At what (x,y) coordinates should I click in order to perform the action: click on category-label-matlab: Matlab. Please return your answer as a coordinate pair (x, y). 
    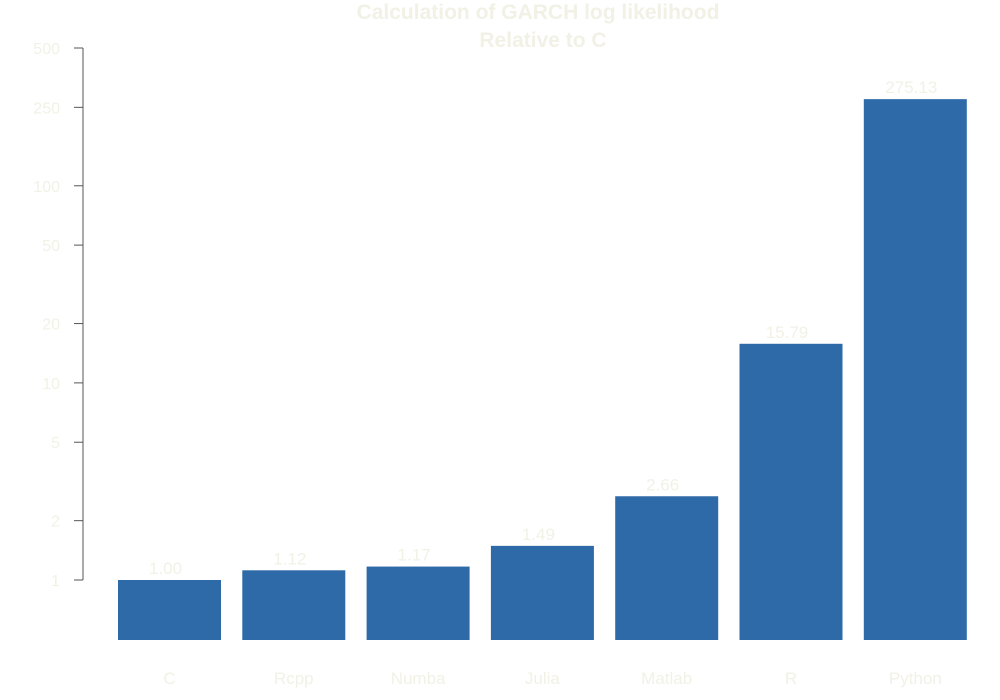
    Looking at the image, I should click on (666, 678).